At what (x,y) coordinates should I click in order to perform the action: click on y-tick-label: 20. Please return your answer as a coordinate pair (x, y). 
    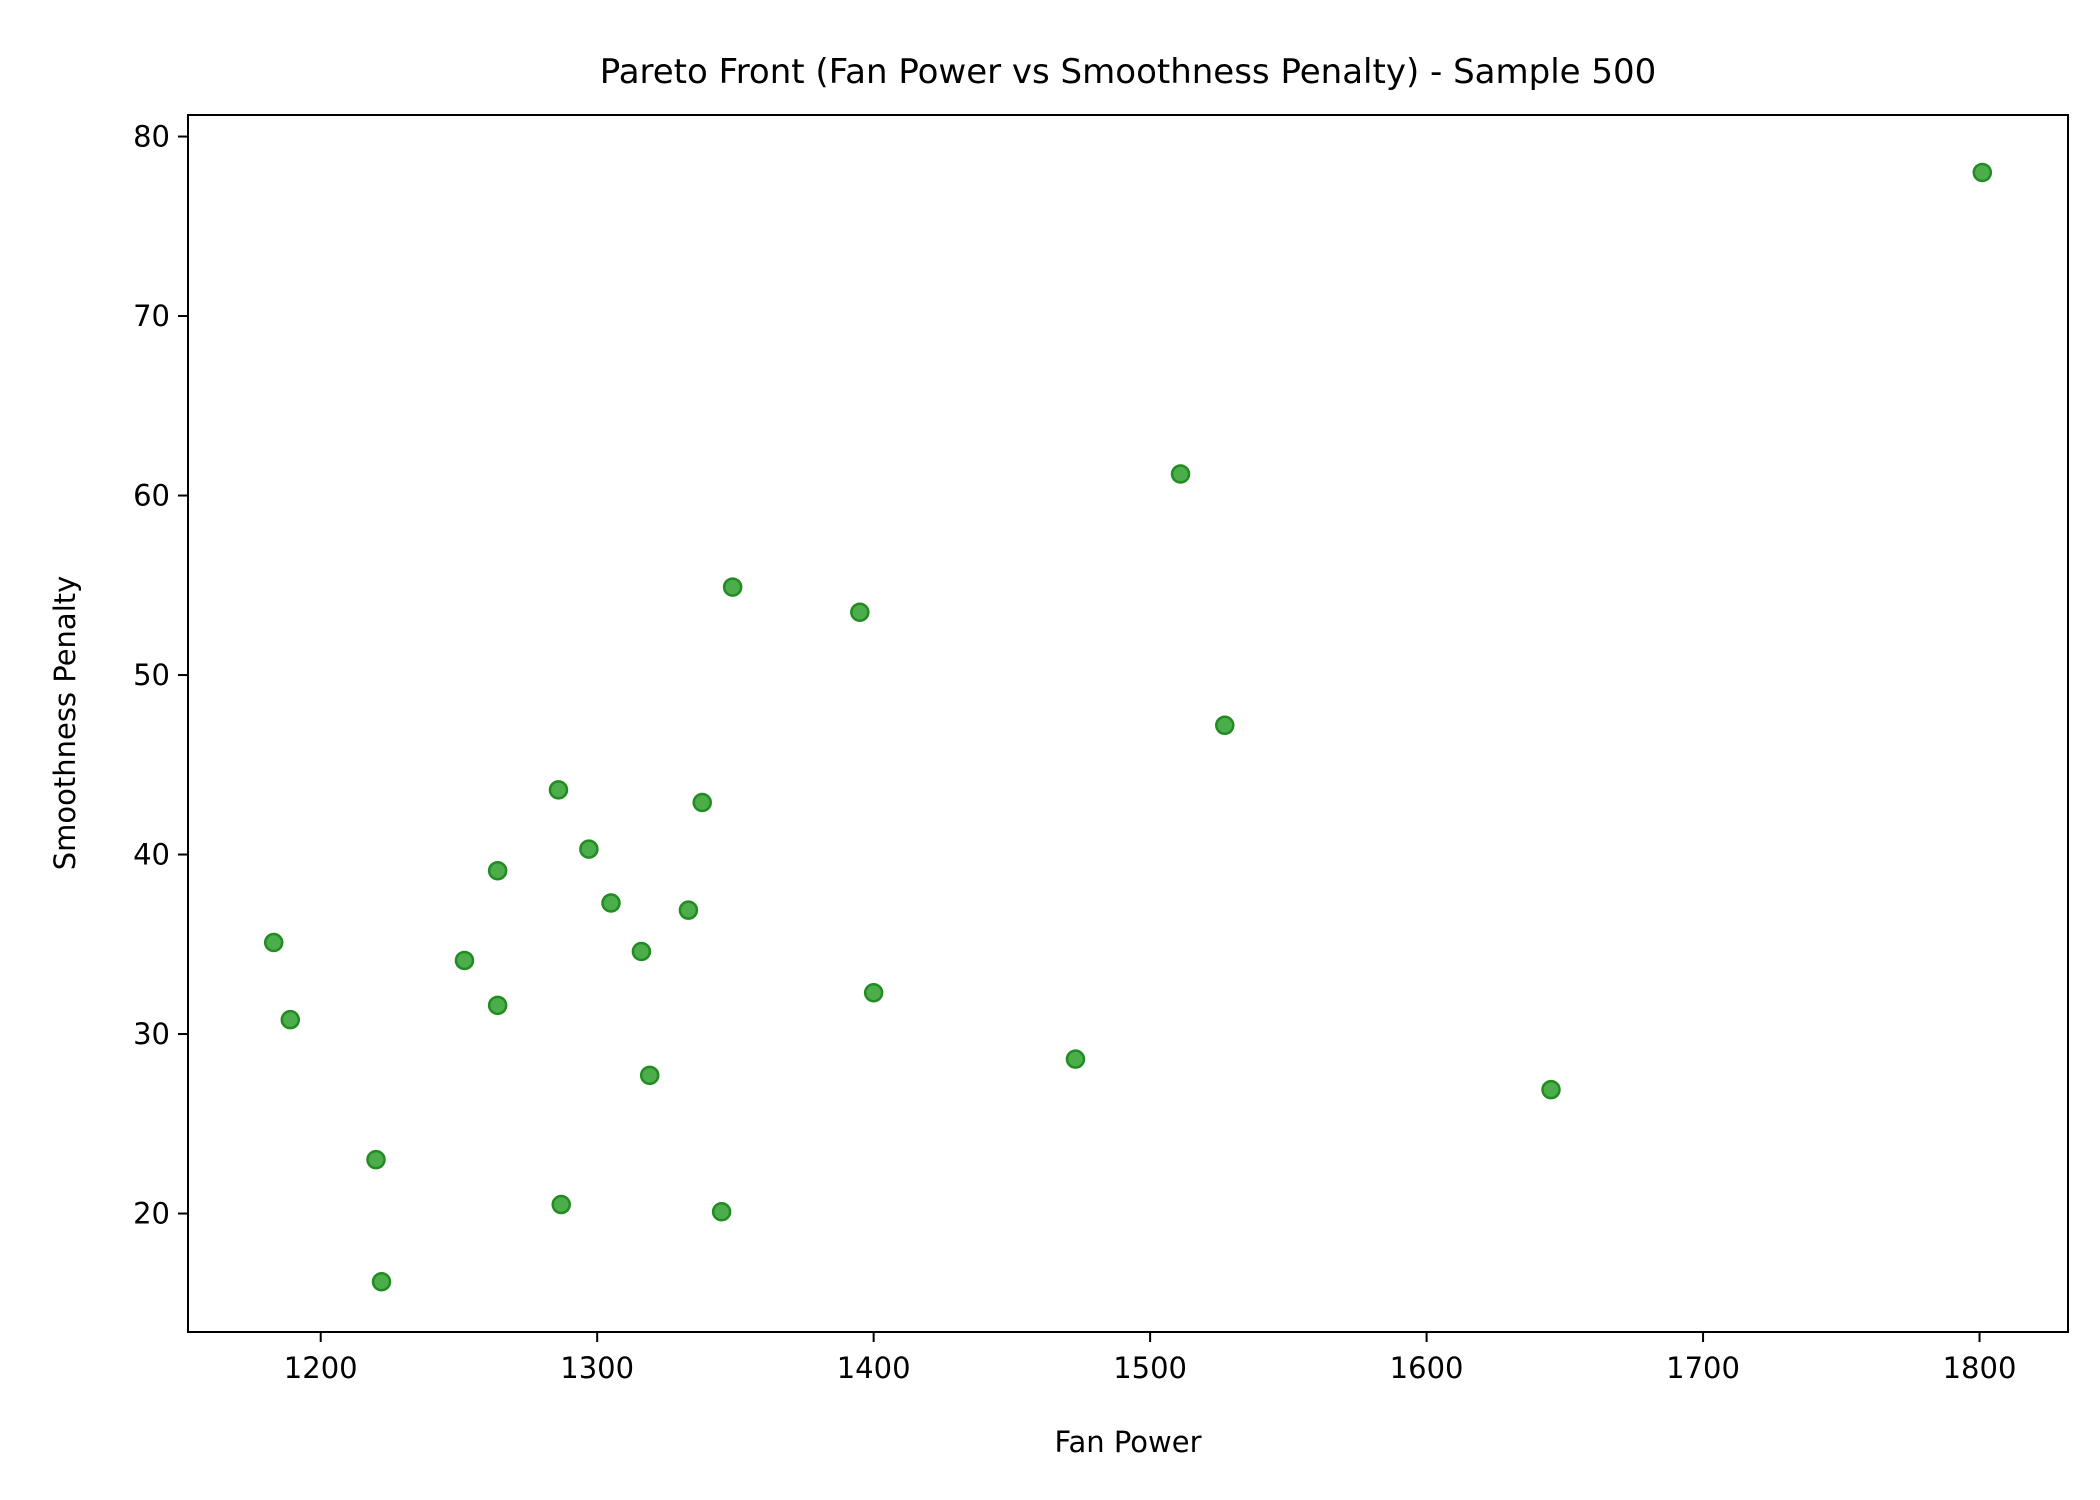
    Looking at the image, I should click on (151, 1214).